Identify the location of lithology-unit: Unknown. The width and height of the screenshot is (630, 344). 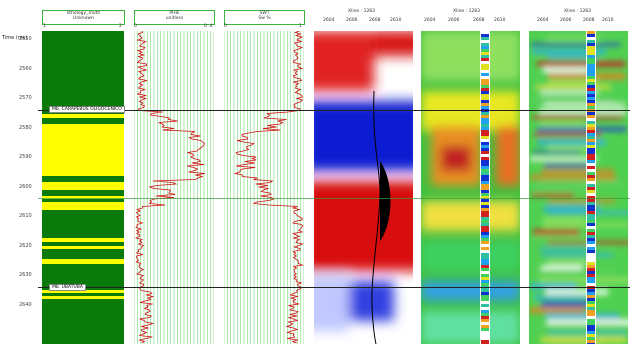
(83, 18).